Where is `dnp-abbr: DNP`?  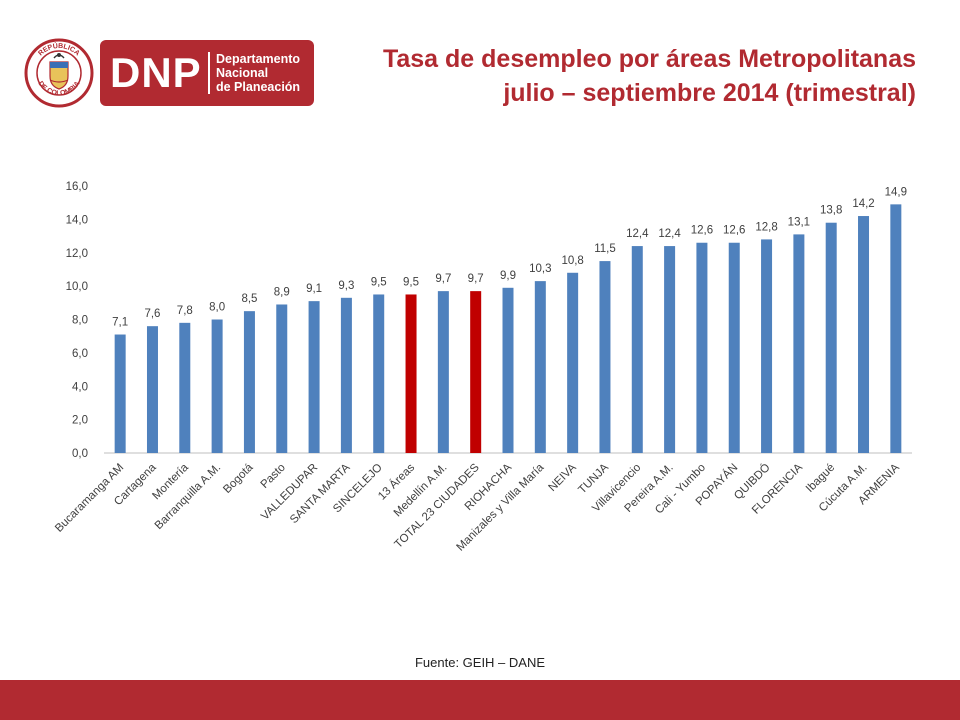
dnp-abbr: DNP is located at coordinates (156, 72).